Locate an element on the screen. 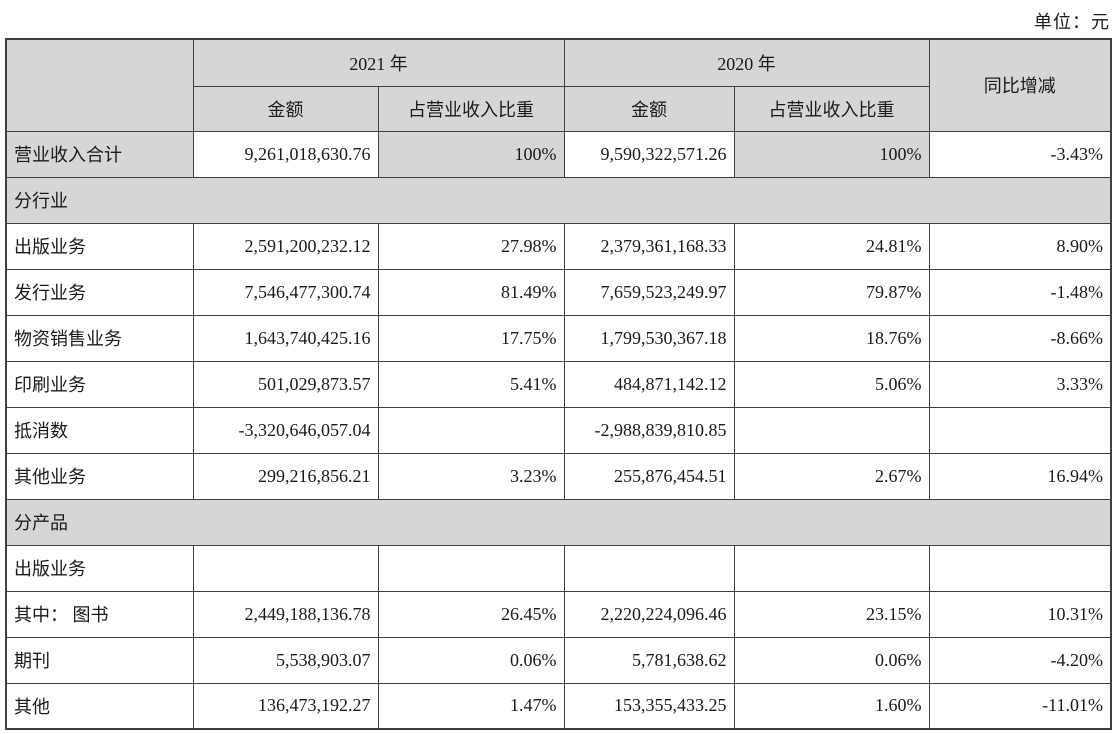 This screenshot has height=734, width=1120. amount-2021-cell: 501,029,873.57 is located at coordinates (285, 384).